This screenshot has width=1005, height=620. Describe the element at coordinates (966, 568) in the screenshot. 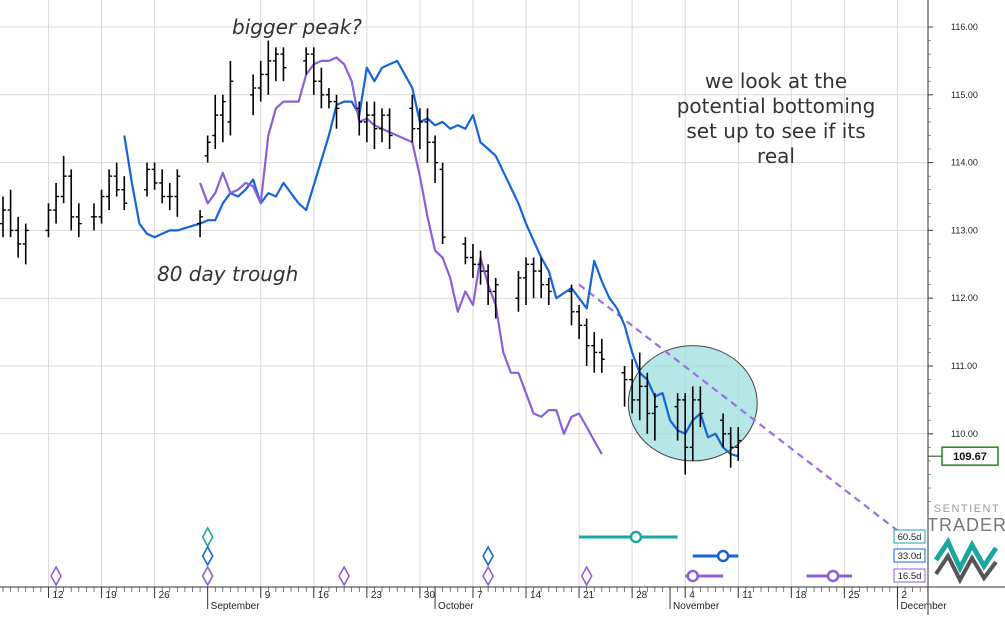

I see `logo-mark-dark` at that location.